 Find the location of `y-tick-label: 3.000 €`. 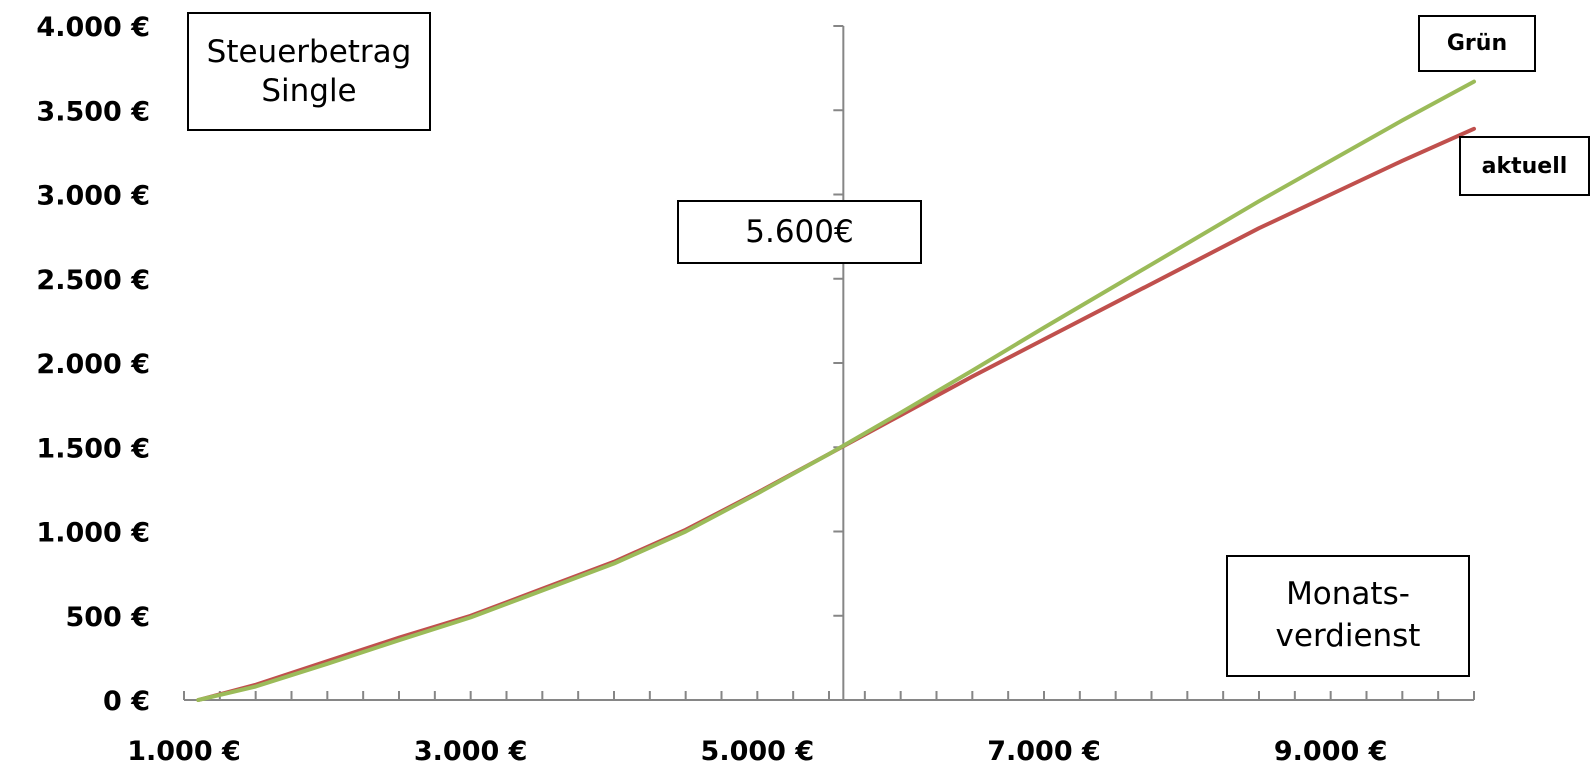

y-tick-label: 3.000 € is located at coordinates (93, 196).